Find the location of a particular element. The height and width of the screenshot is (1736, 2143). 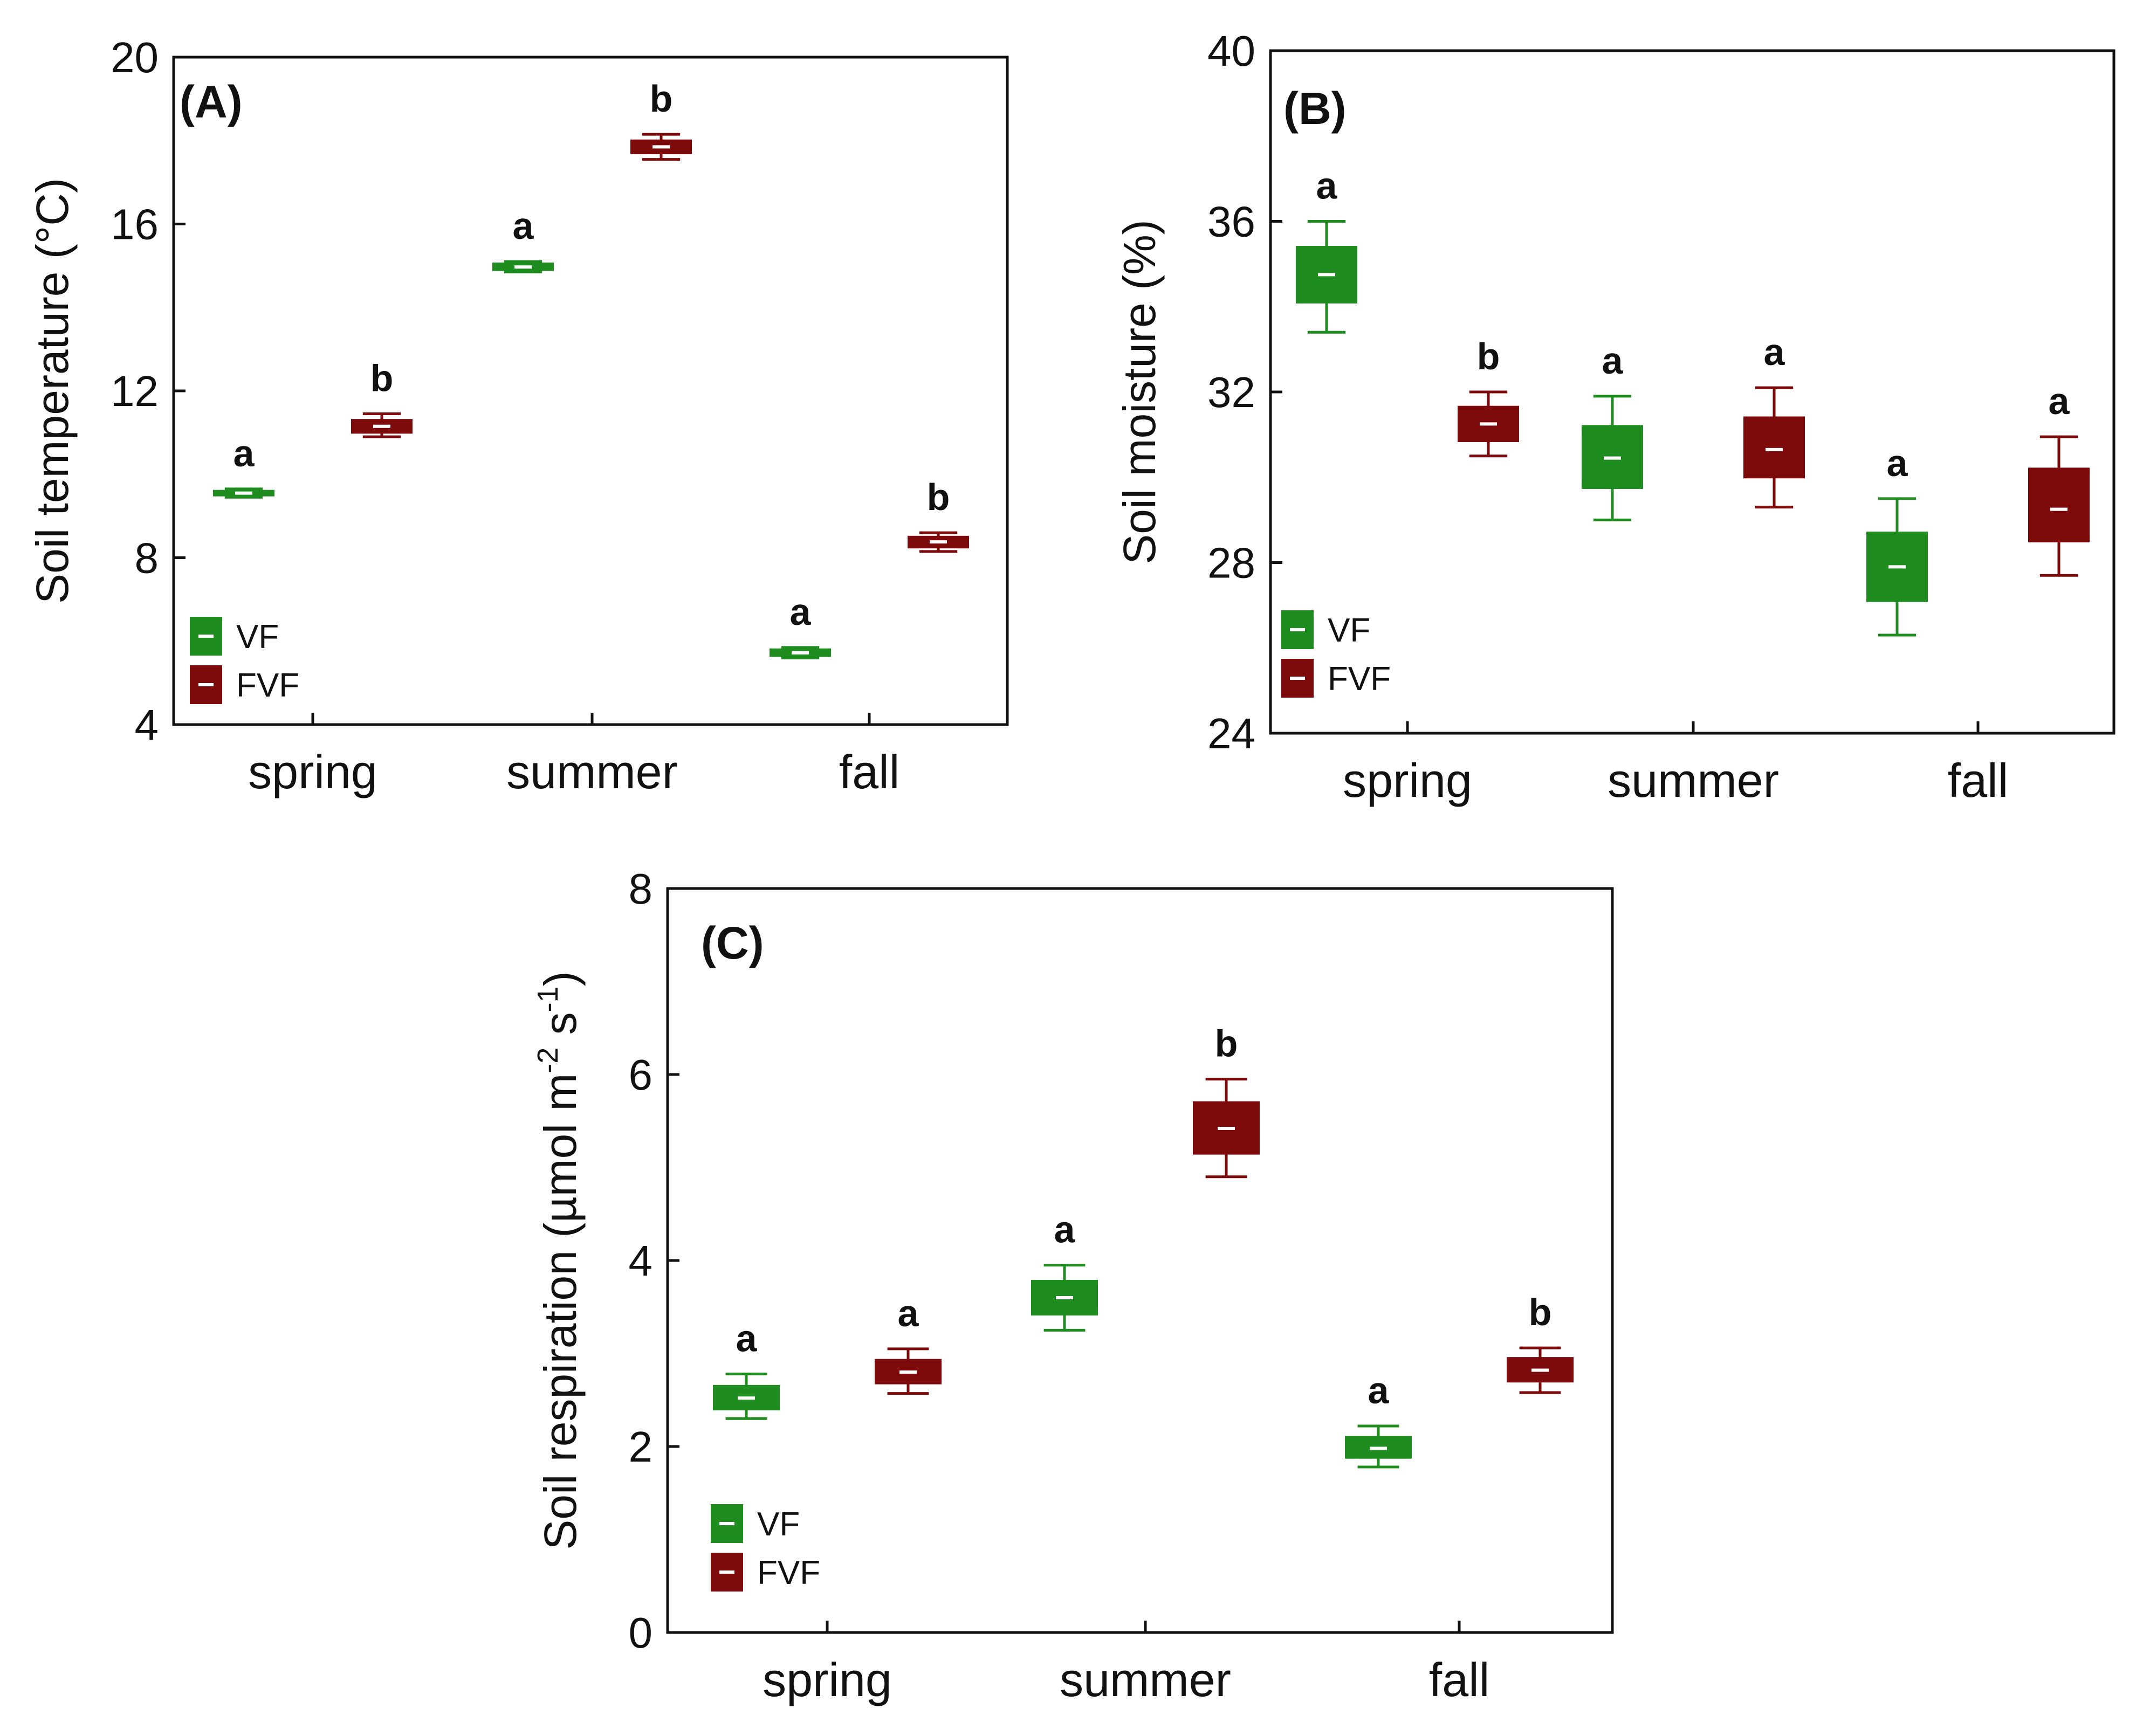

box-a-VF-spring: a is located at coordinates (243, 465).